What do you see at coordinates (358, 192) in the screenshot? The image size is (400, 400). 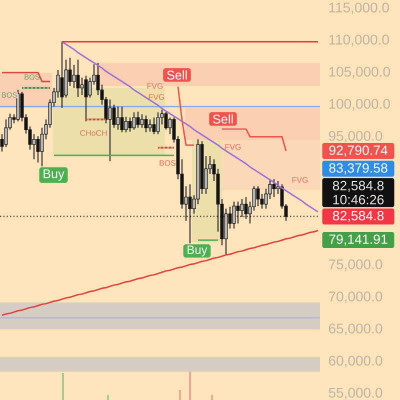 I see `text: 82,584.8 10:46:26` at bounding box center [358, 192].